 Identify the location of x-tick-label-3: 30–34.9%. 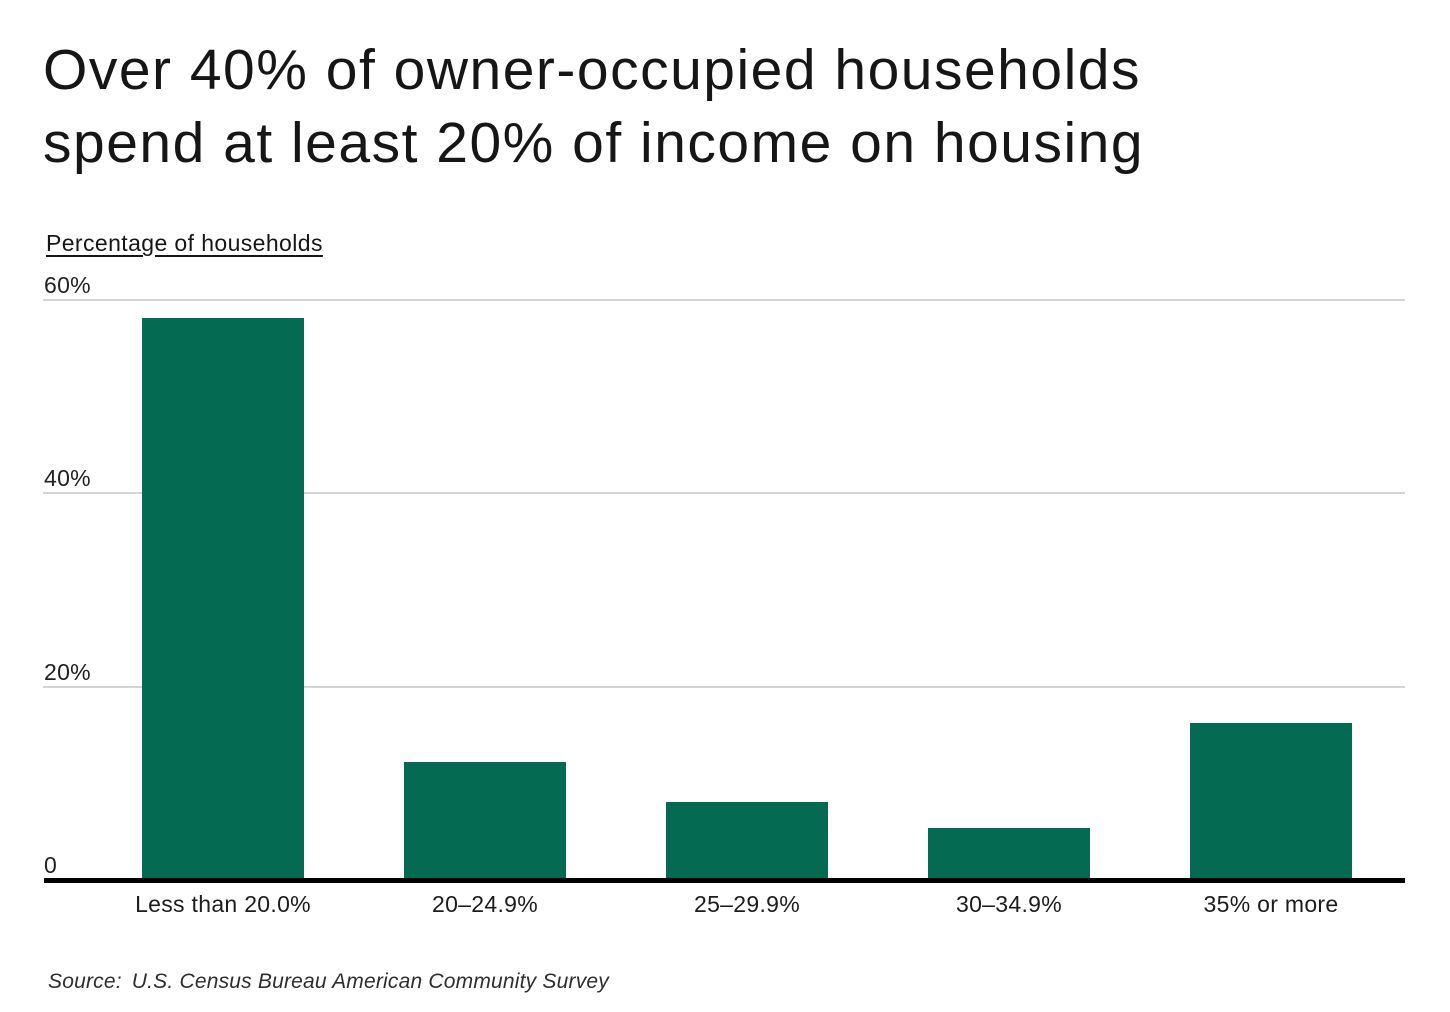
(1009, 904).